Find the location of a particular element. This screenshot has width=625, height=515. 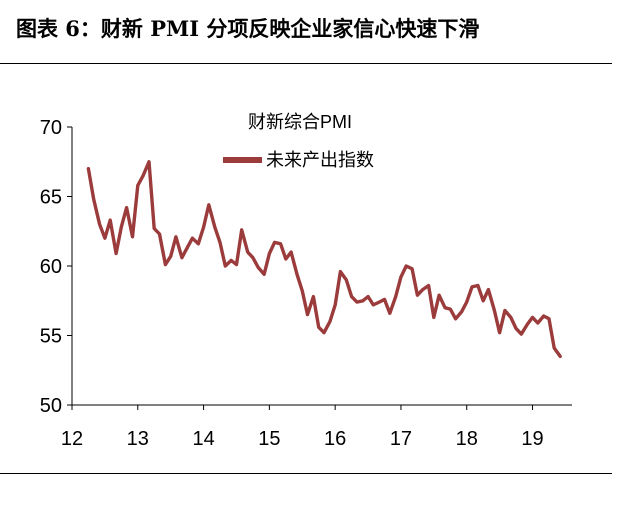

y-tick-label: 55 is located at coordinates (51, 337).